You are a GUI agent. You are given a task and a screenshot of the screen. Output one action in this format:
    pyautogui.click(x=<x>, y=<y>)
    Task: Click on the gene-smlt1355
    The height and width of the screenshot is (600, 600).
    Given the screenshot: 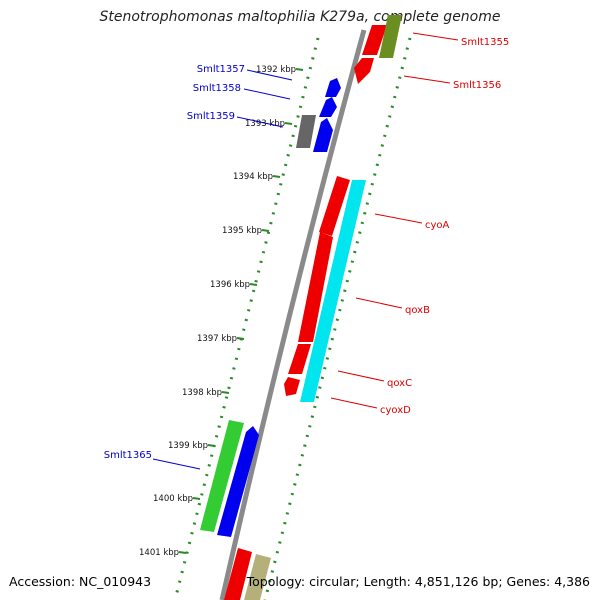 What is the action you would take?
    pyautogui.click(x=374, y=40)
    